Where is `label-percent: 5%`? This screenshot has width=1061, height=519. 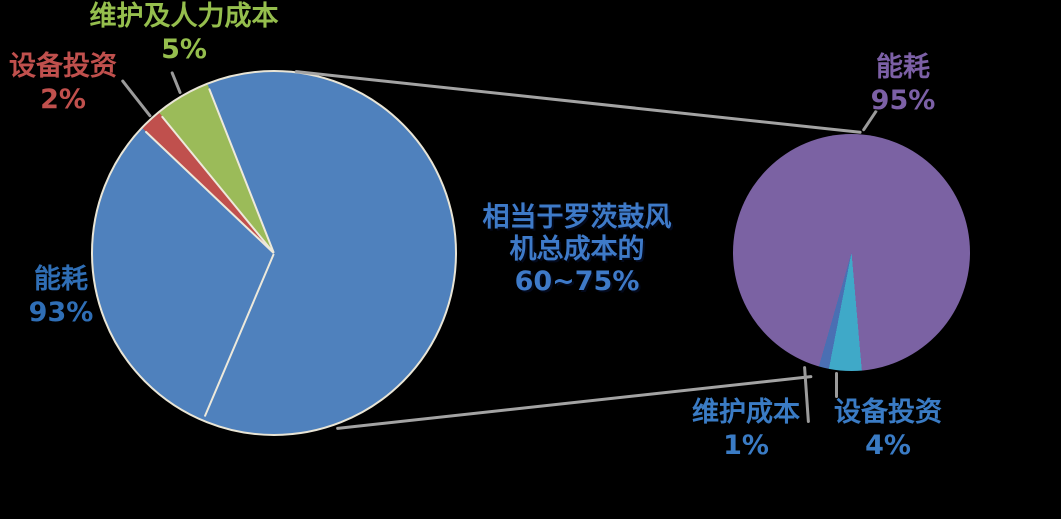 label-percent: 5% is located at coordinates (184, 49).